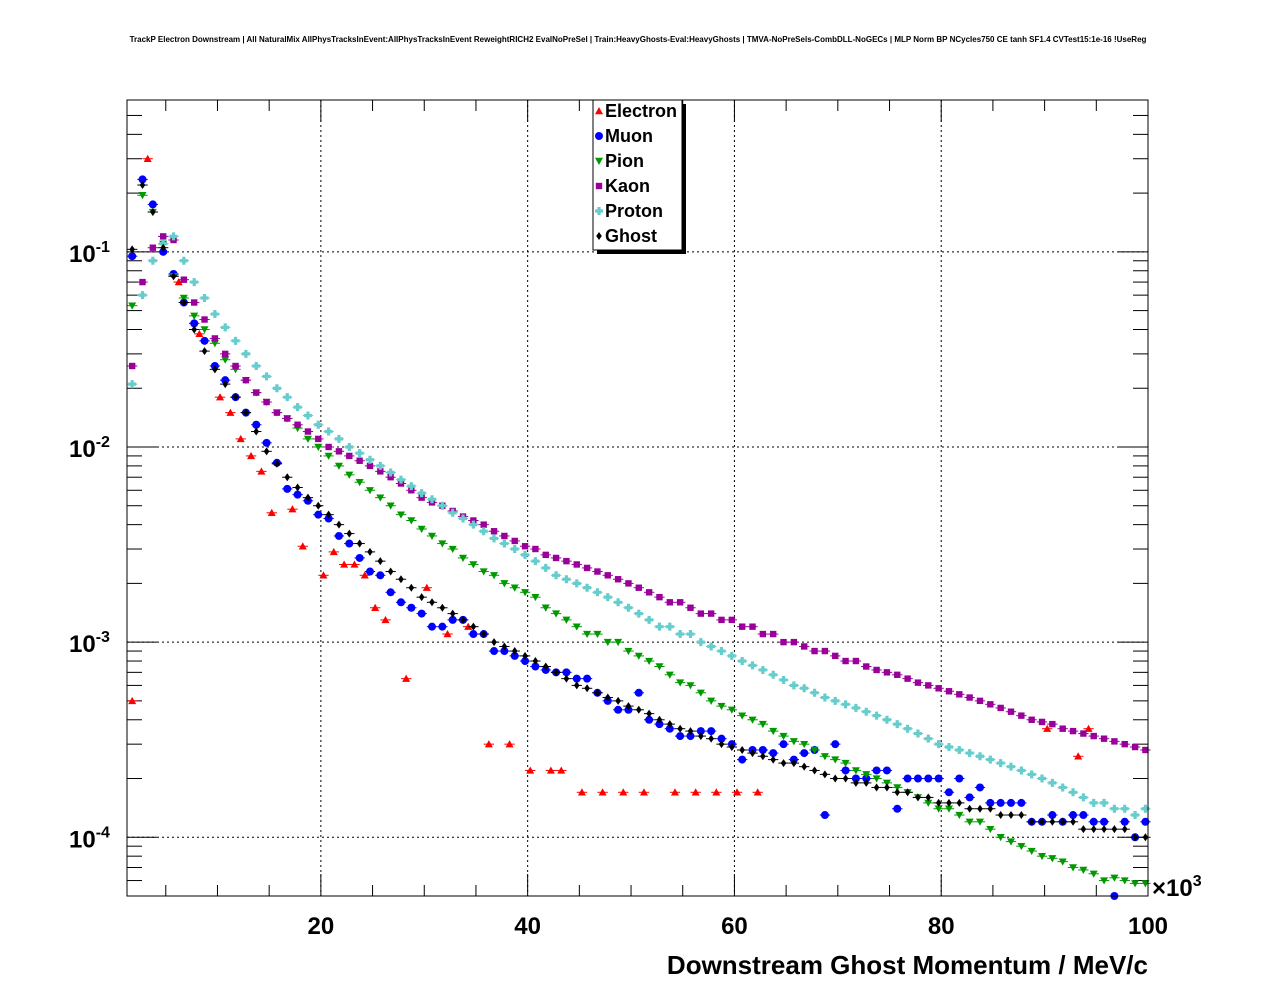 This screenshot has width=1276, height=996. I want to click on legend-entry-proton: Proton, so click(629, 211).